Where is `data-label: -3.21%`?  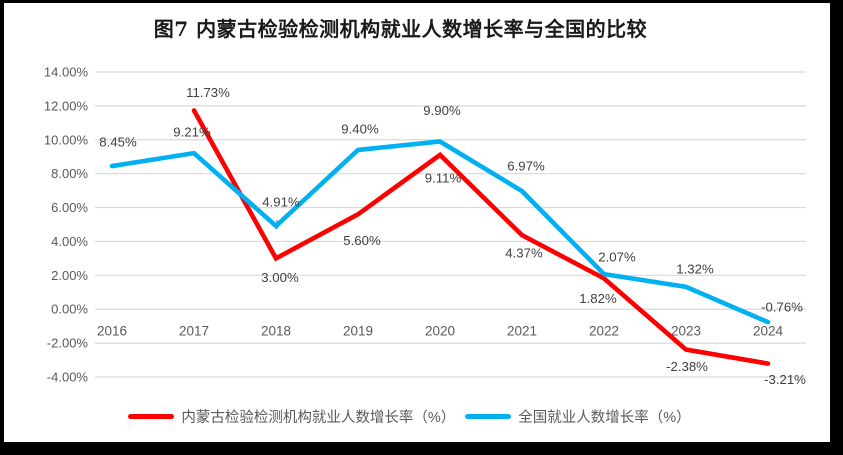 data-label: -3.21% is located at coordinates (785, 379).